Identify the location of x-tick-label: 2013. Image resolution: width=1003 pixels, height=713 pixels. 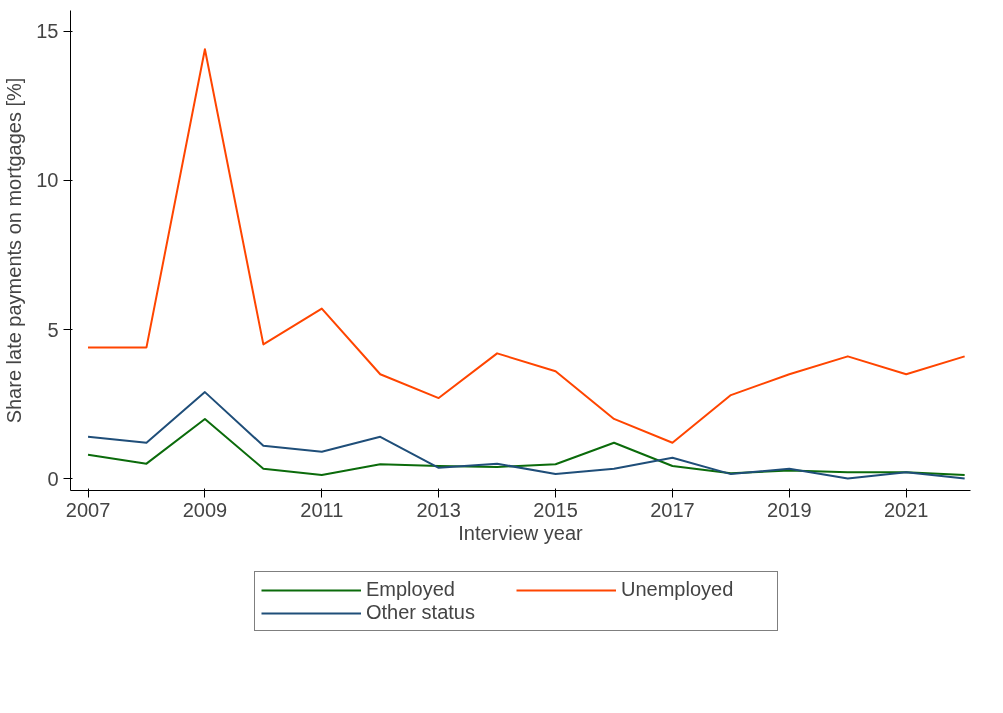
(438, 509).